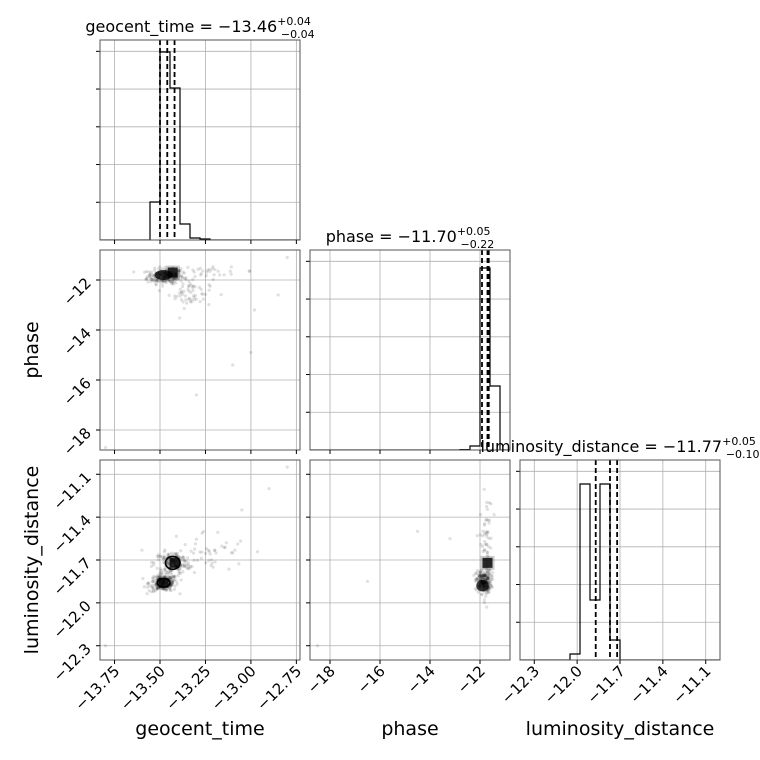 Image resolution: width=760 pixels, height=760 pixels. What do you see at coordinates (474, 231) in the screenshot?
I see `title-upper-error: +0.05` at bounding box center [474, 231].